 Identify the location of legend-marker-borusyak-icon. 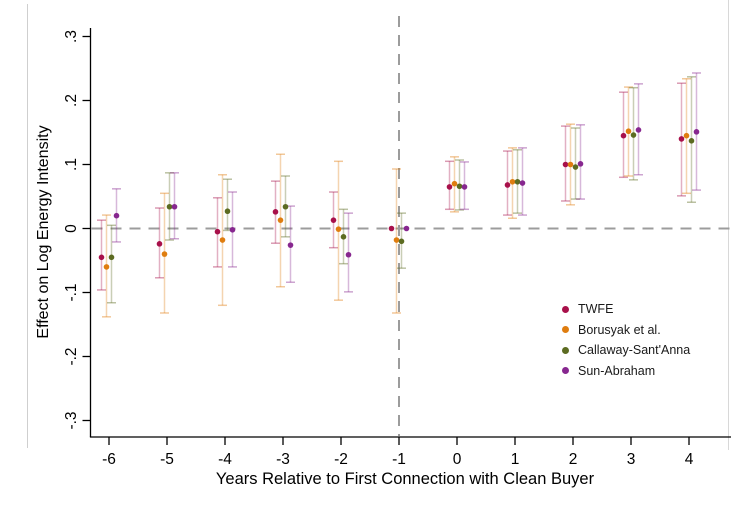
(565, 330).